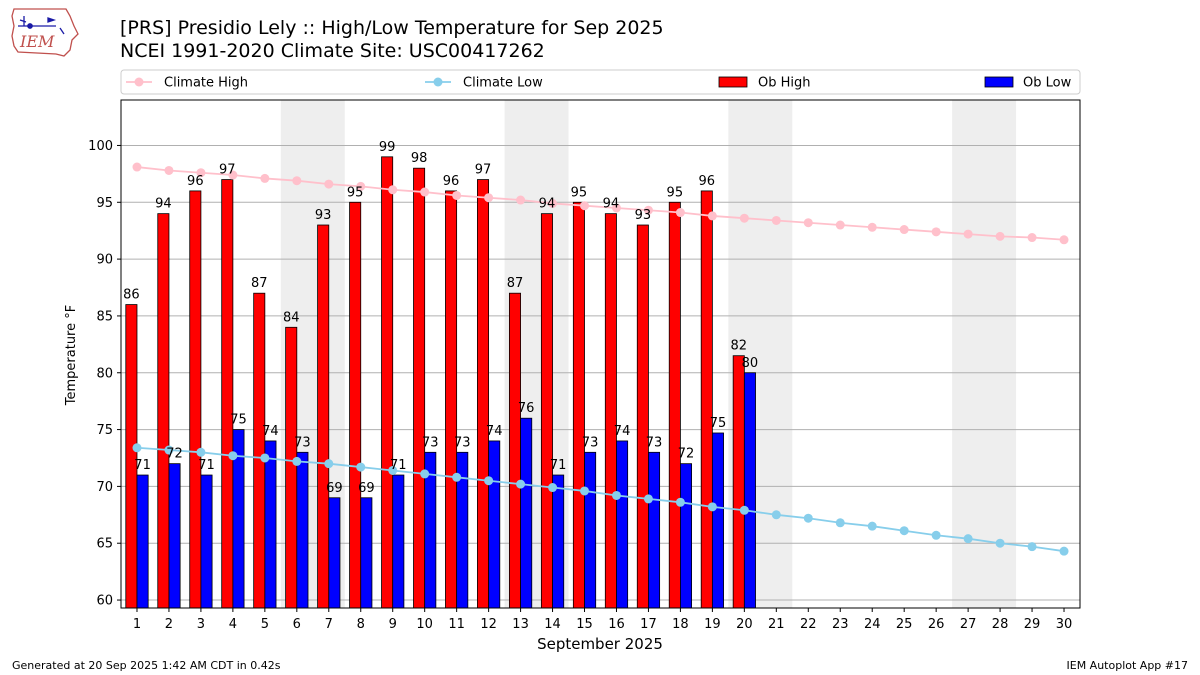  I want to click on climate-high-line, so click(600, 203).